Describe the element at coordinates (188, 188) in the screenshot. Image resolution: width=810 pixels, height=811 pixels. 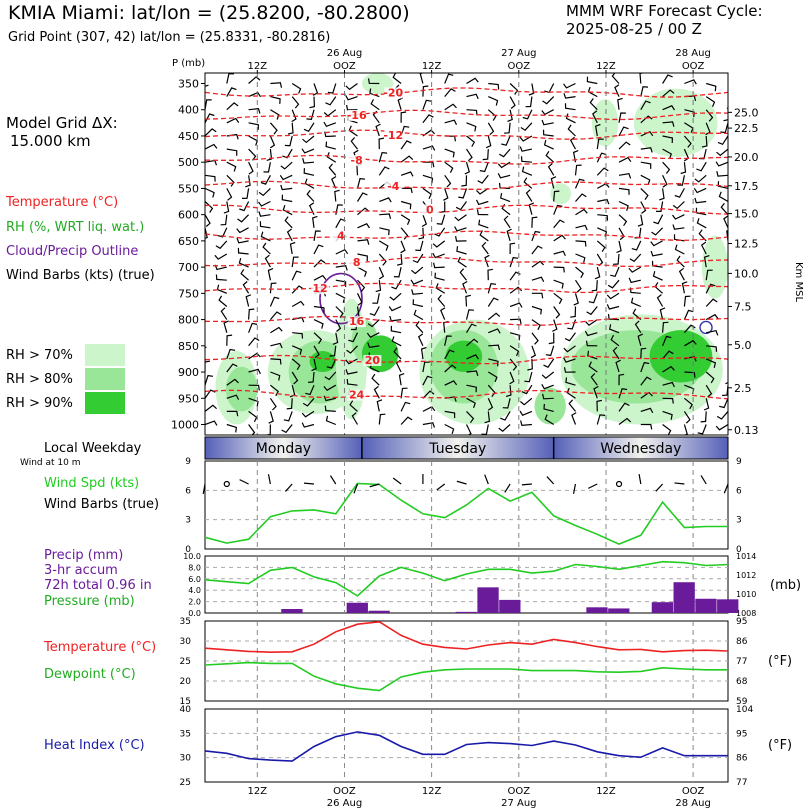
I see `pressure-tick-label: 550` at that location.